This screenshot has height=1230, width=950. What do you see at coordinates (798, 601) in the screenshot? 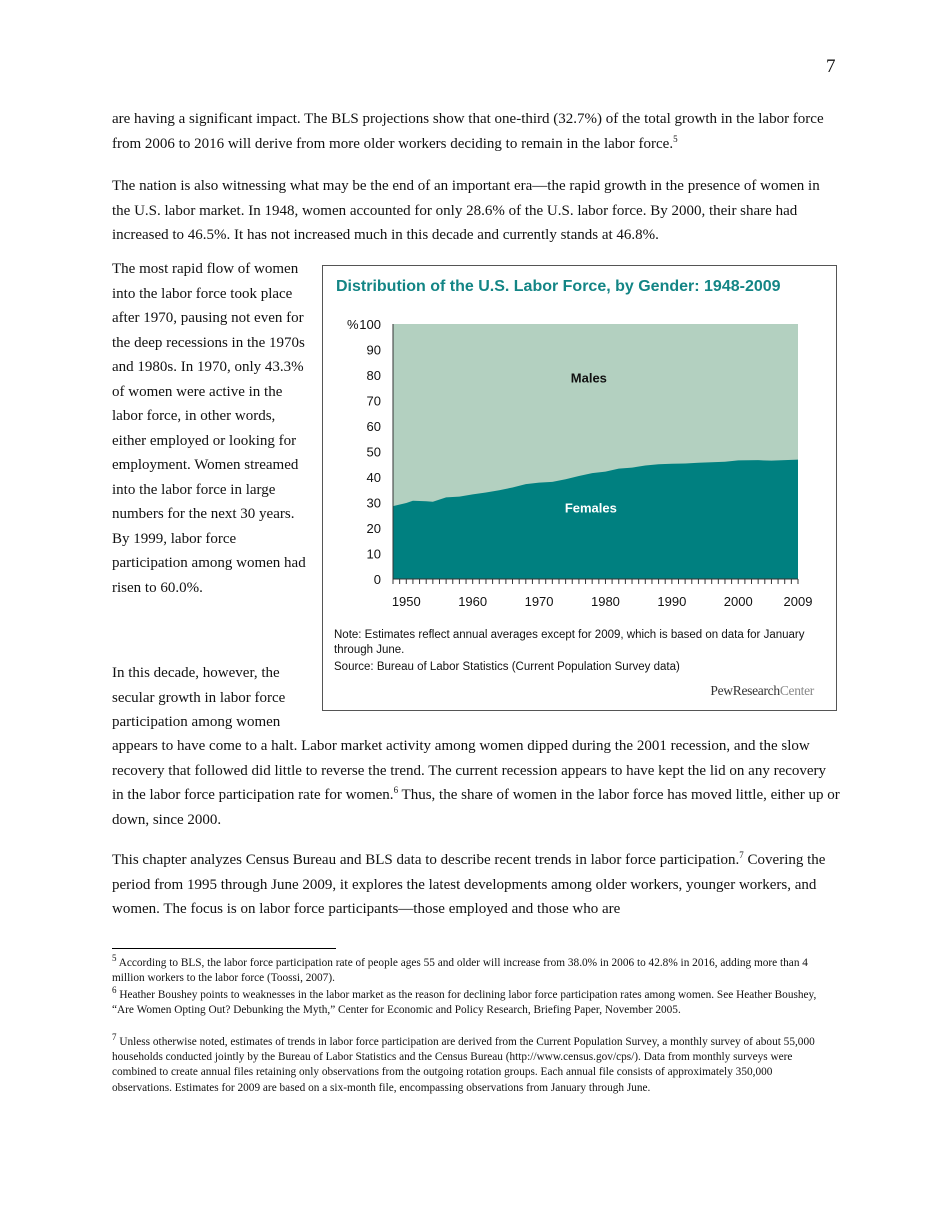
I see `x-tick-label: 2009` at bounding box center [798, 601].